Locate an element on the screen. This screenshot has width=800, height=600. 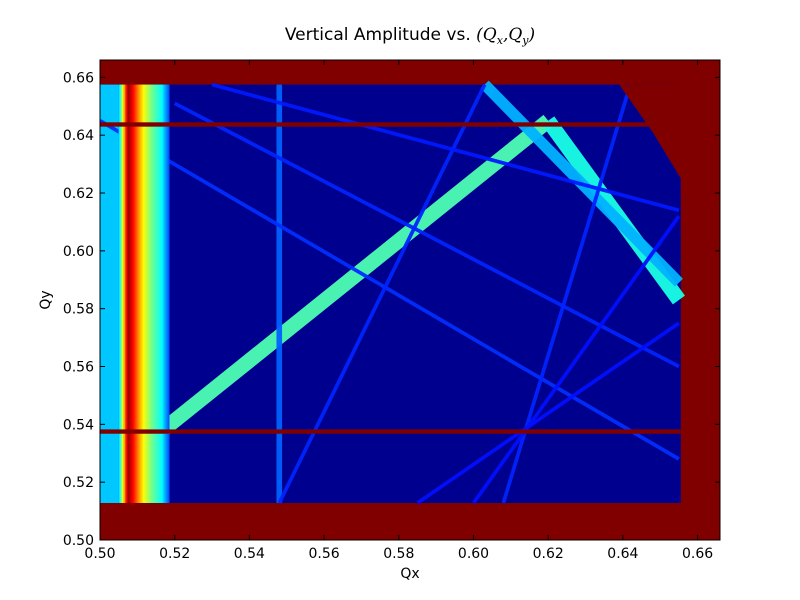
x-tick-label: 0.60 is located at coordinates (473, 554).